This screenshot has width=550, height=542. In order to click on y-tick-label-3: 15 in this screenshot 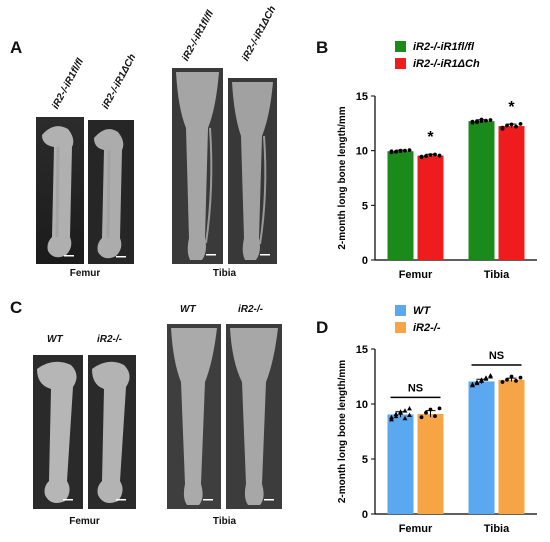, I will do `click(362, 350)`.